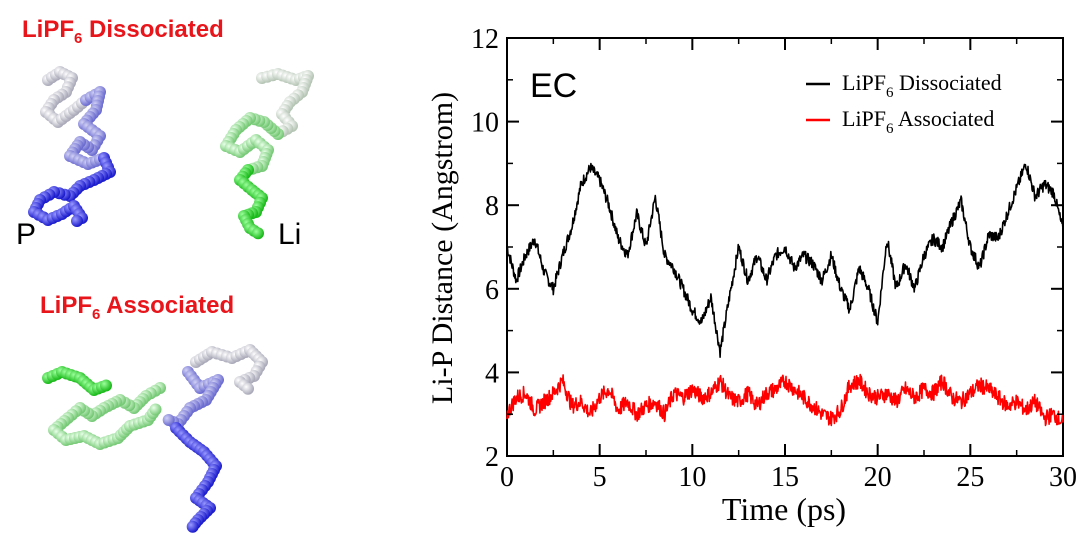 This screenshot has width=1092, height=544. I want to click on y-tick-label: 8, so click(492, 206).